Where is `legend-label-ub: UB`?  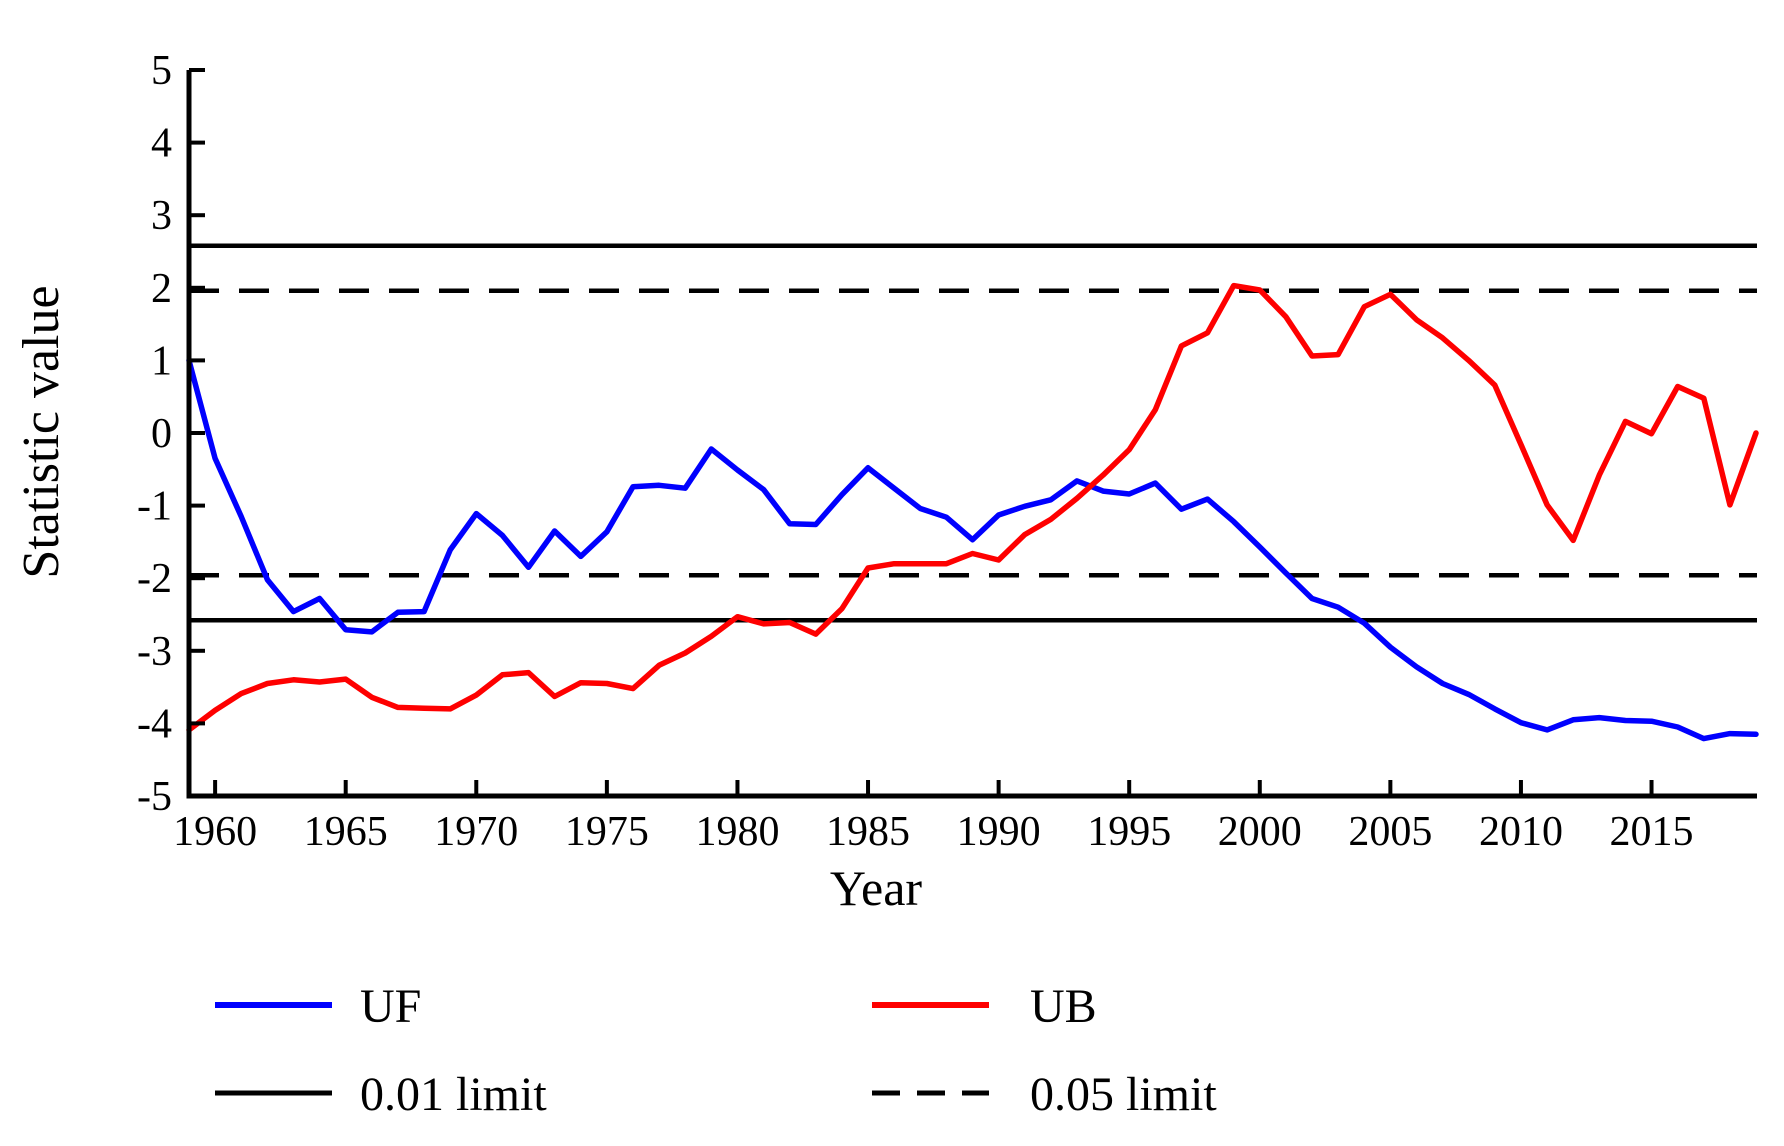
legend-label-ub: UB is located at coordinates (1063, 1006).